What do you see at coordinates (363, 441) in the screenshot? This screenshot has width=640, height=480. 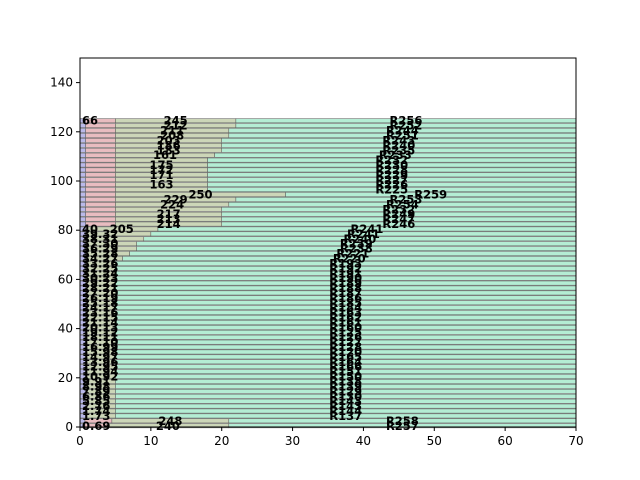 I see `x-tick-label-4: 40` at bounding box center [363, 441].